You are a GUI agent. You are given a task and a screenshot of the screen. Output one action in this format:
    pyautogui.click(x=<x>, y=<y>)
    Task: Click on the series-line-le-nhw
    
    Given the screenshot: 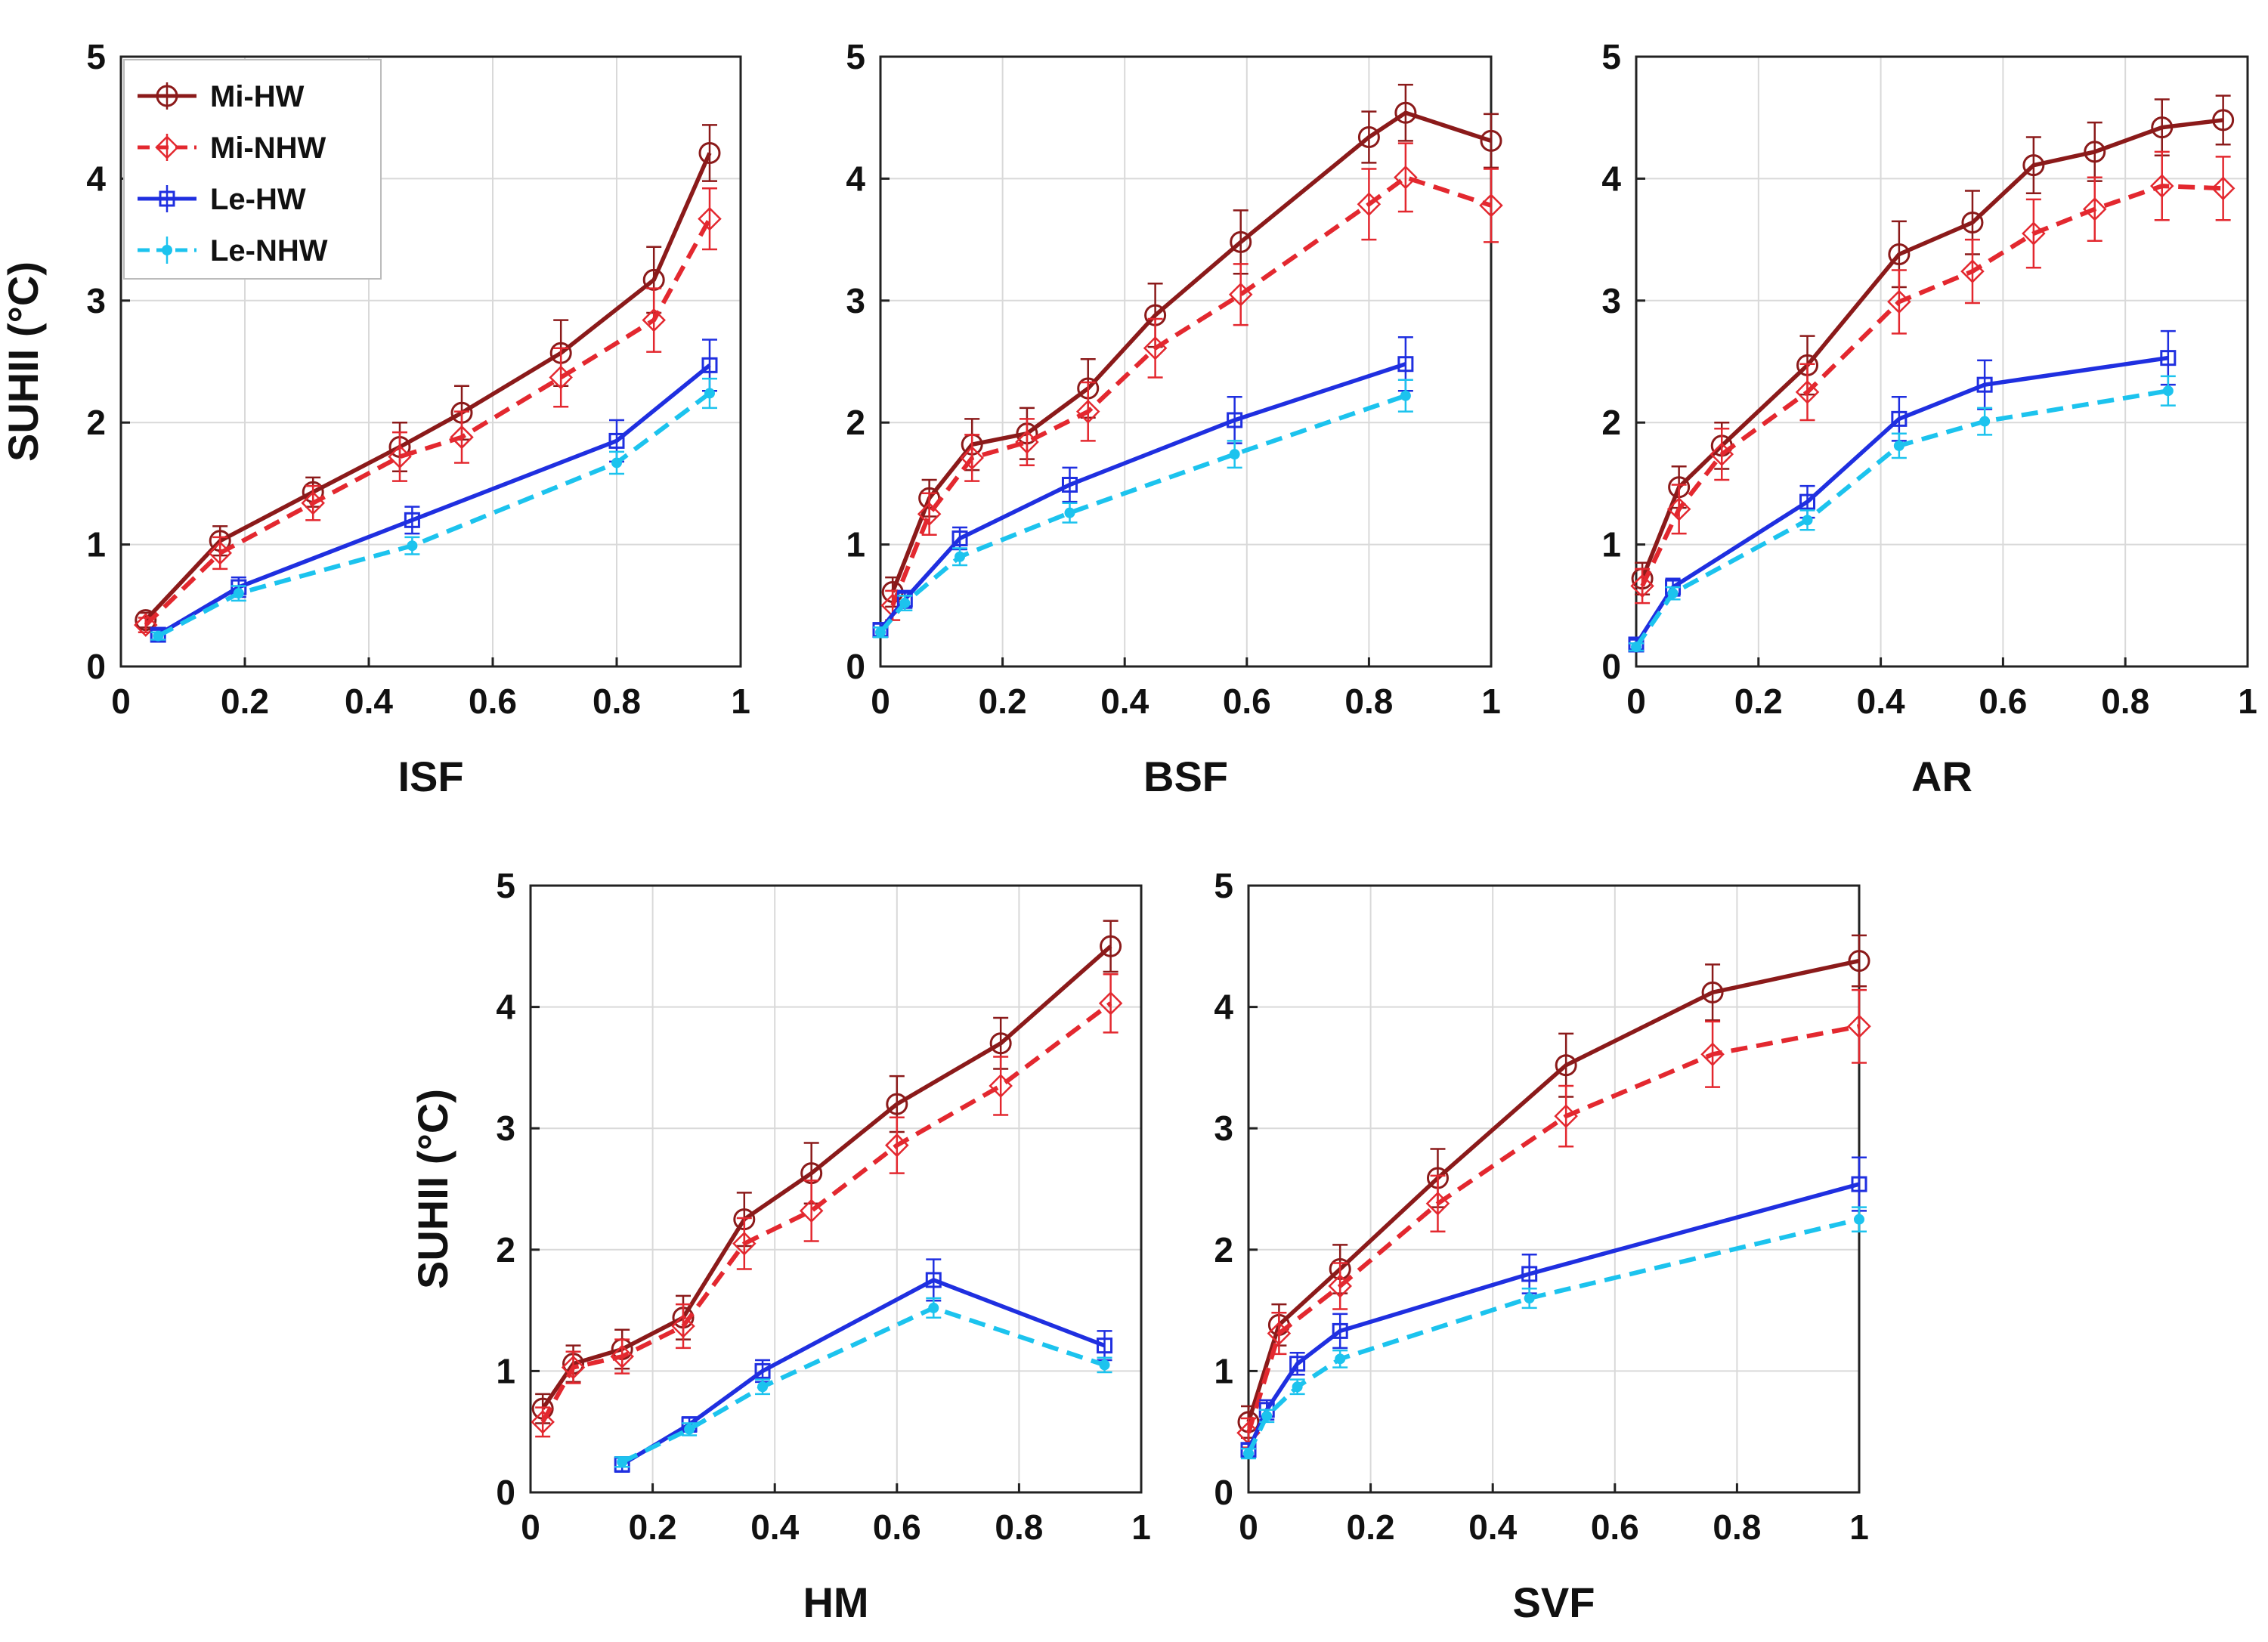 What is the action you would take?
    pyautogui.click(x=1901, y=518)
    